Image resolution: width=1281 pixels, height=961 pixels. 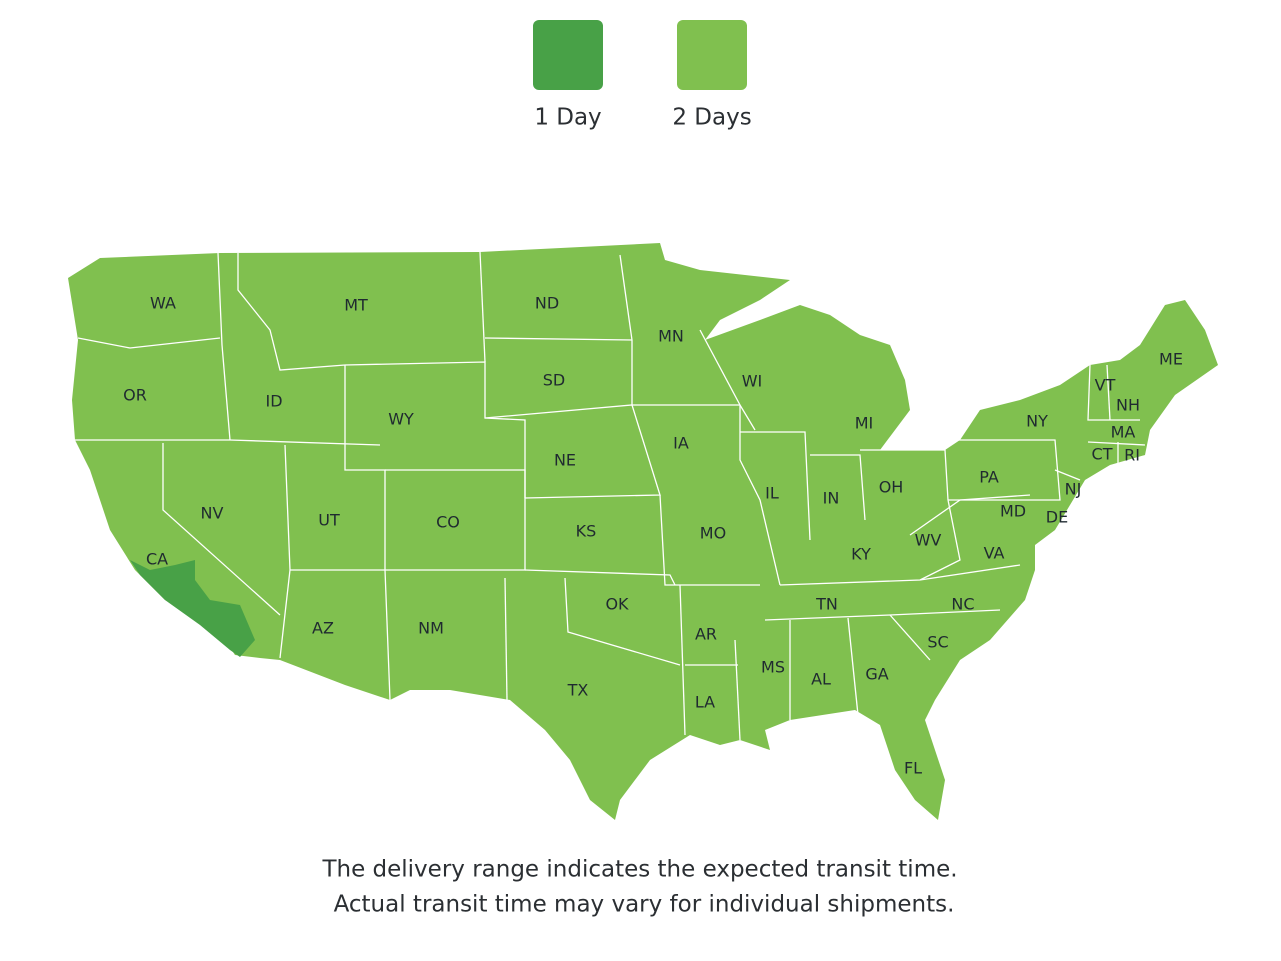 I want to click on state-label: KY, so click(x=861, y=554).